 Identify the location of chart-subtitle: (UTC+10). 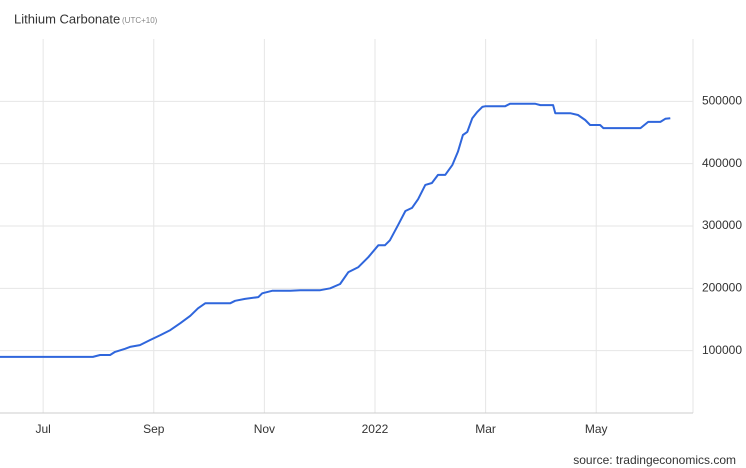
(140, 20).